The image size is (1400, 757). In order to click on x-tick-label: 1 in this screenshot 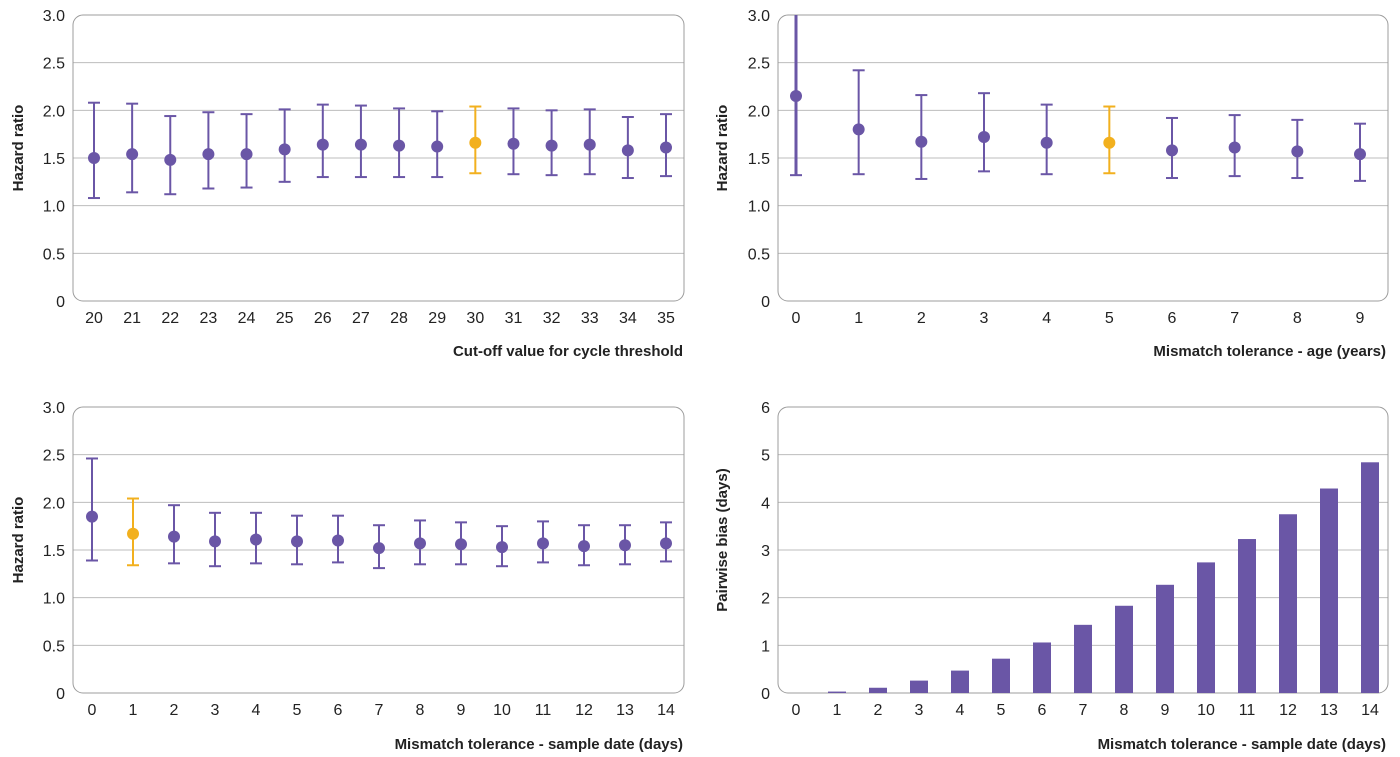, I will do `click(837, 710)`.